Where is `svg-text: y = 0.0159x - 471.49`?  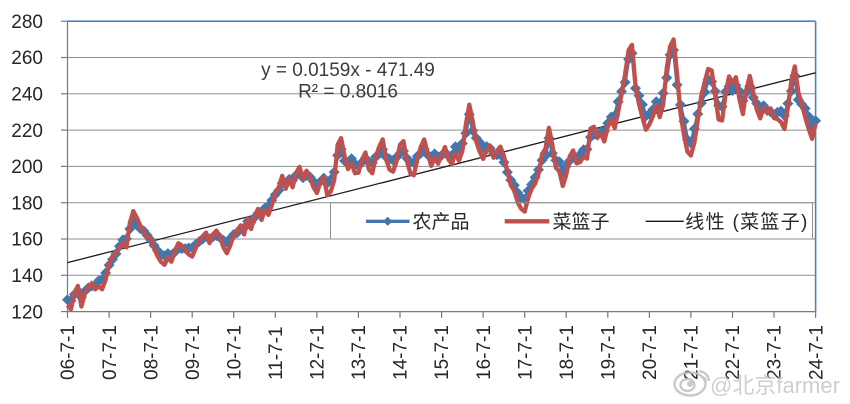 svg-text: y = 0.0159x - 471.49 is located at coordinates (348, 70).